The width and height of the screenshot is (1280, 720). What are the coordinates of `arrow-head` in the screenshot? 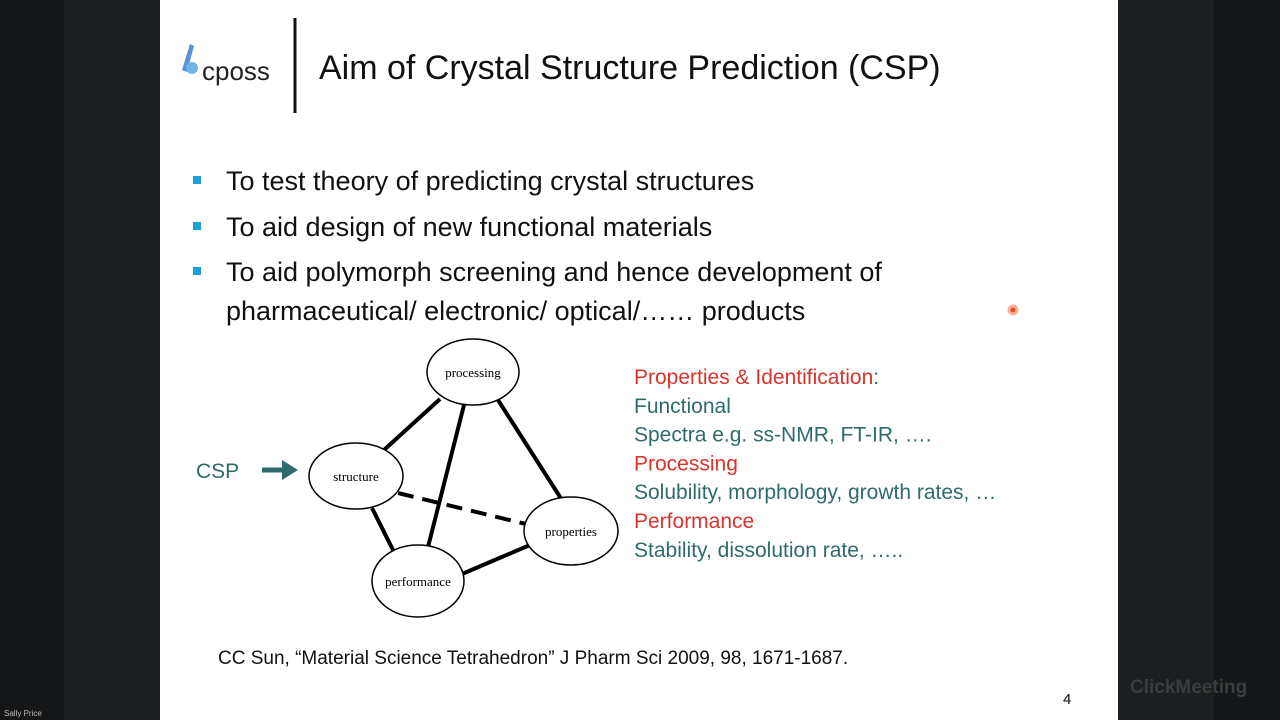 It's located at (290, 470).